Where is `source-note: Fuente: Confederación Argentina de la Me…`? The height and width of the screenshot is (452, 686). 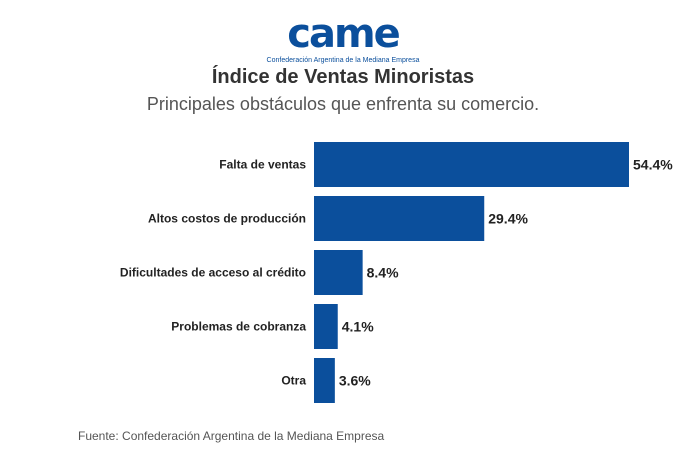
source-note: Fuente: Confederación Argentina de la Me… is located at coordinates (231, 436).